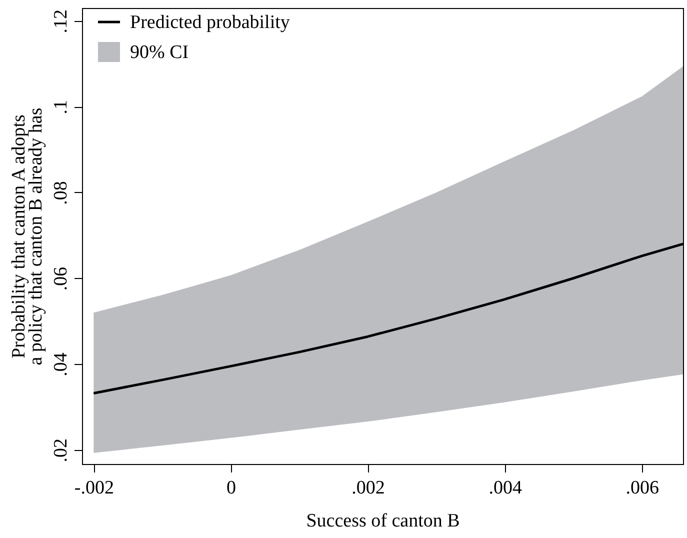  Describe the element at coordinates (27, 237) in the screenshot. I see `y-axis-title: Probability that canton A adopts a policy that canton B already has` at that location.